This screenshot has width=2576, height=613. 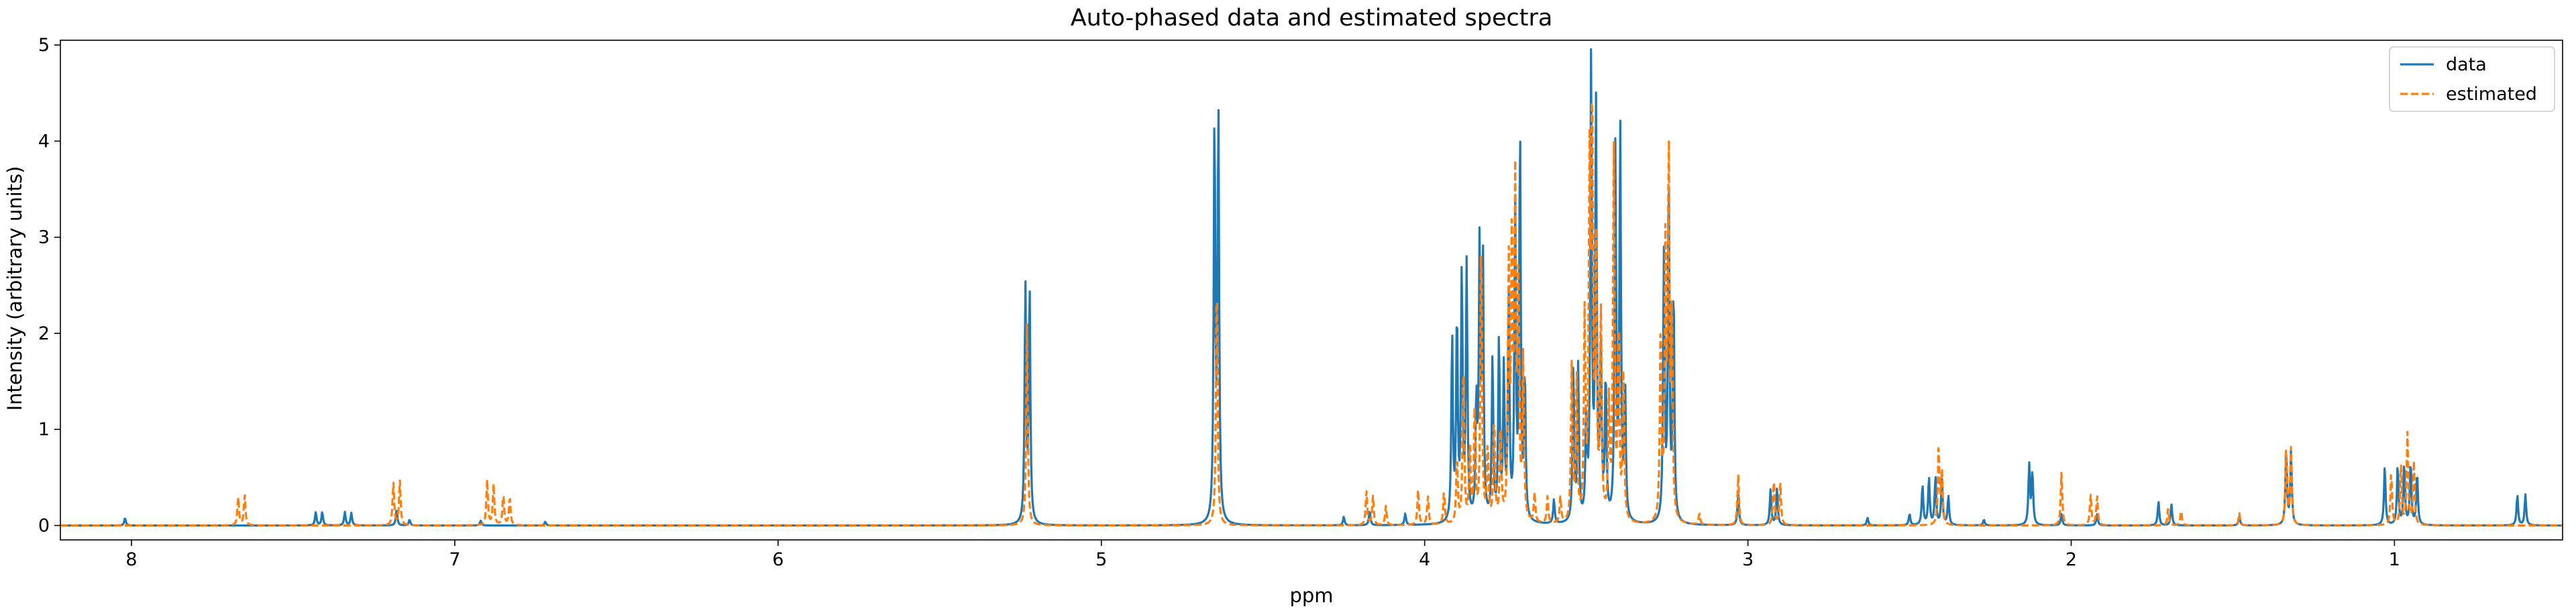 What do you see at coordinates (44, 429) in the screenshot?
I see `y-tick-label: 1` at bounding box center [44, 429].